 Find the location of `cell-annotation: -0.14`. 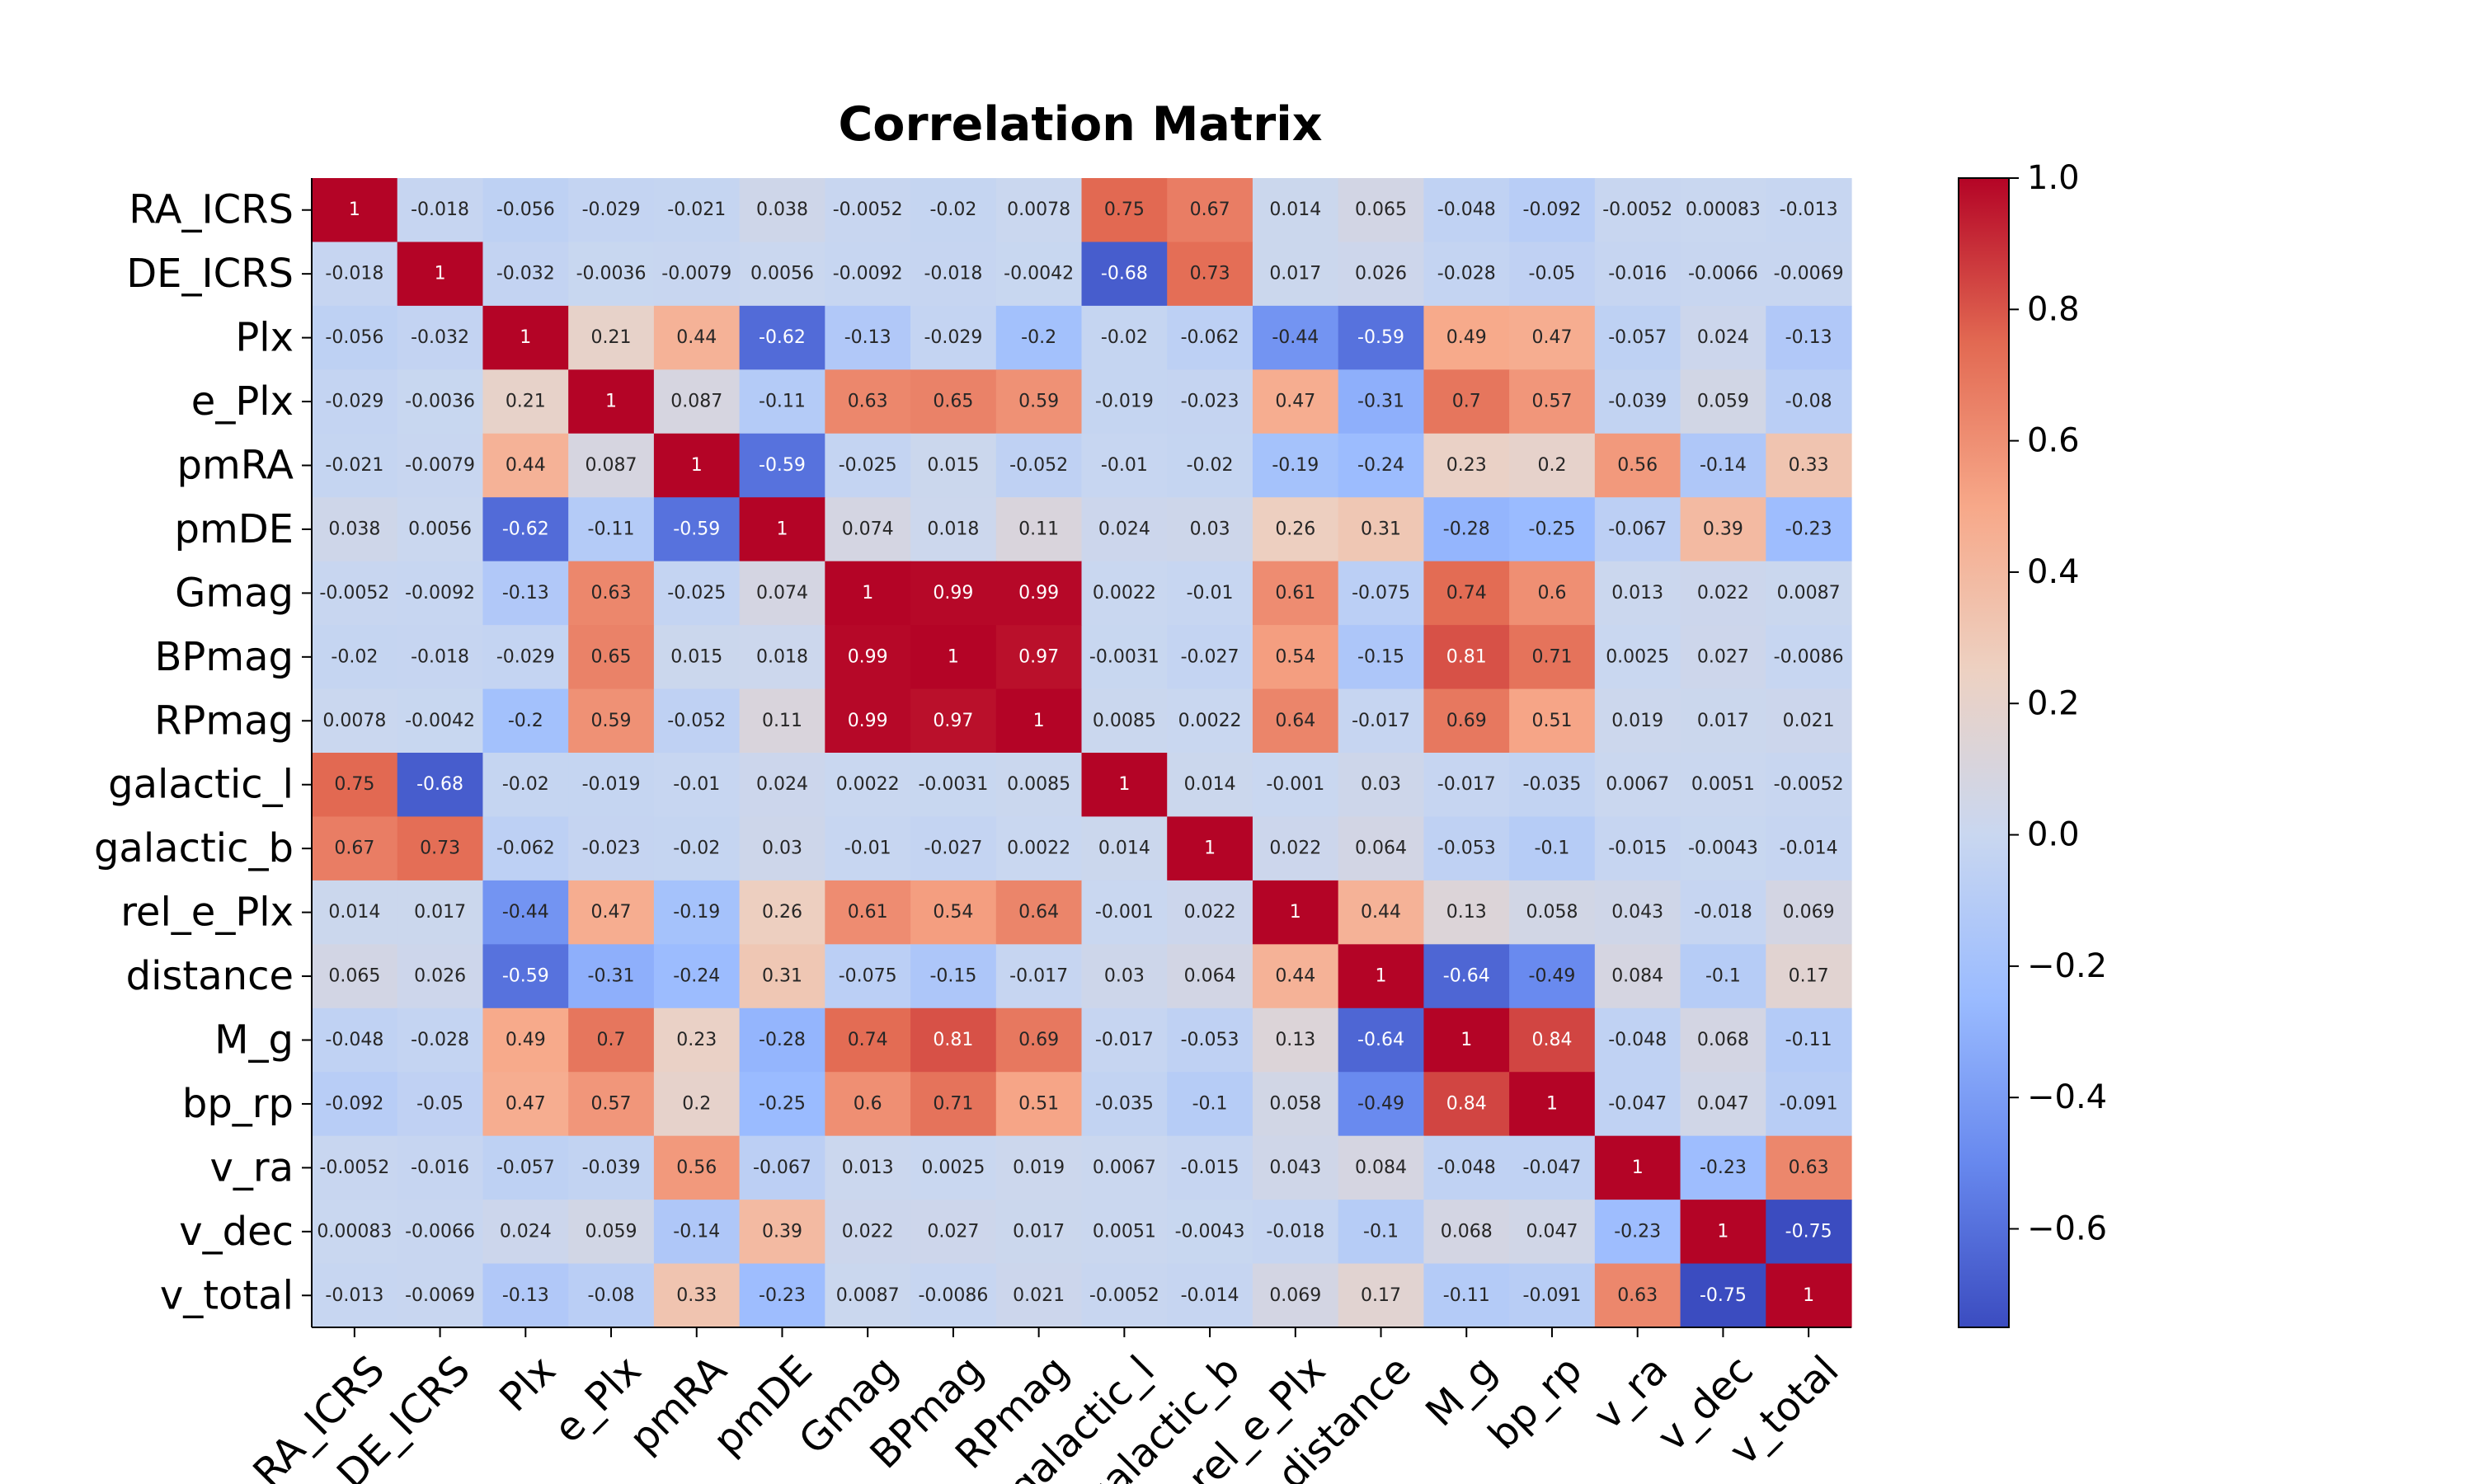

cell-annotation: -0.14 is located at coordinates (1723, 465).